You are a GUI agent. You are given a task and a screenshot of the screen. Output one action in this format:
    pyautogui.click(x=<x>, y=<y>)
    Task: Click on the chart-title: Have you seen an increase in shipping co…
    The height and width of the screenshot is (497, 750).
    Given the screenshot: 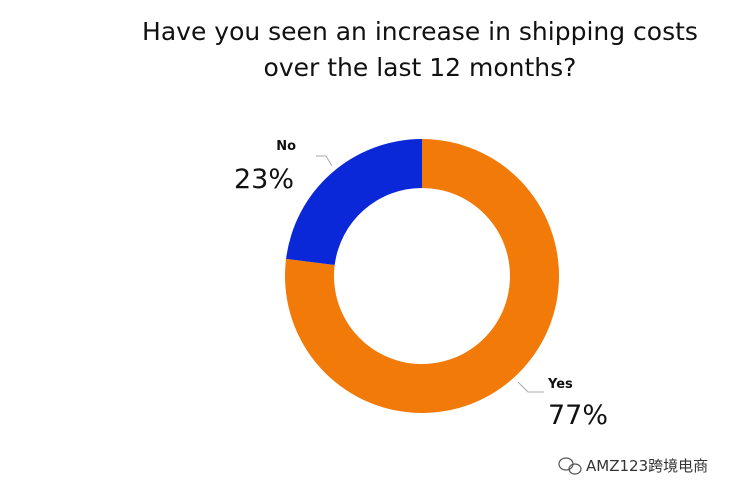 What is the action you would take?
    pyautogui.click(x=420, y=49)
    